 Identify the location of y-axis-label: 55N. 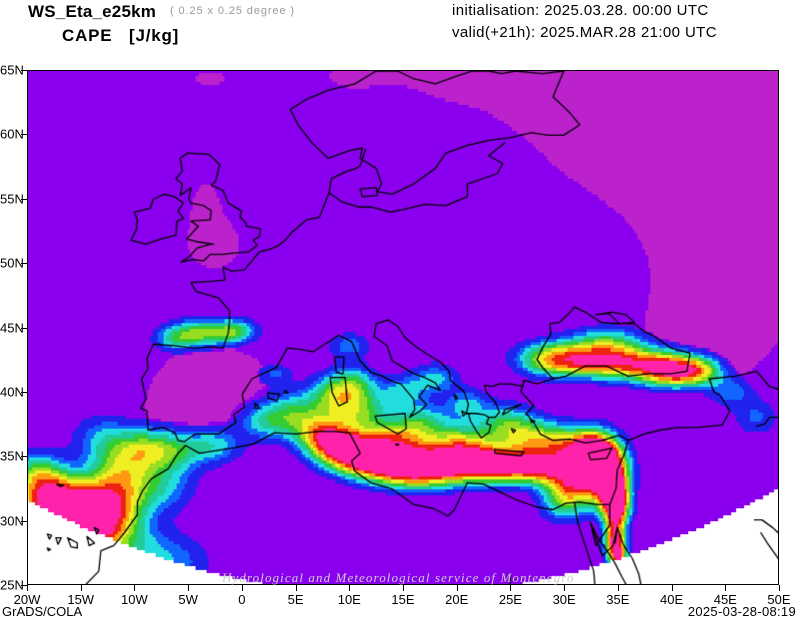
(12, 199).